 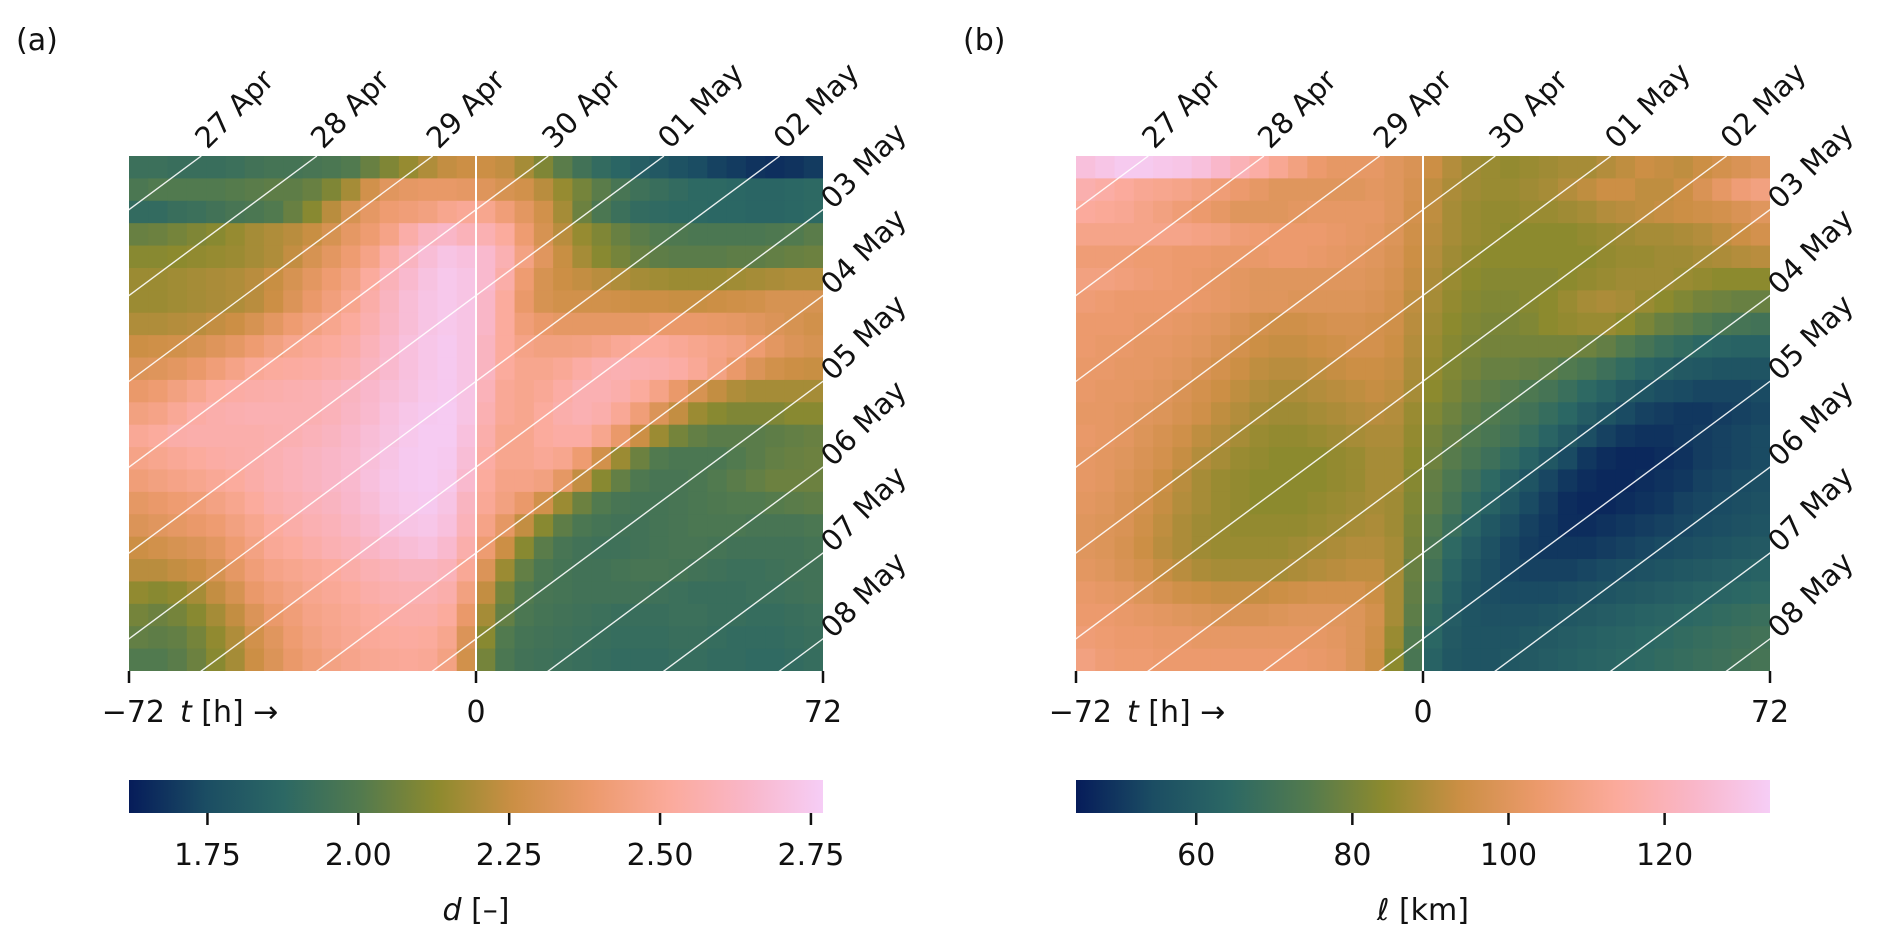 What do you see at coordinates (1423, 796) in the screenshot?
I see `colorbar-gradient` at bounding box center [1423, 796].